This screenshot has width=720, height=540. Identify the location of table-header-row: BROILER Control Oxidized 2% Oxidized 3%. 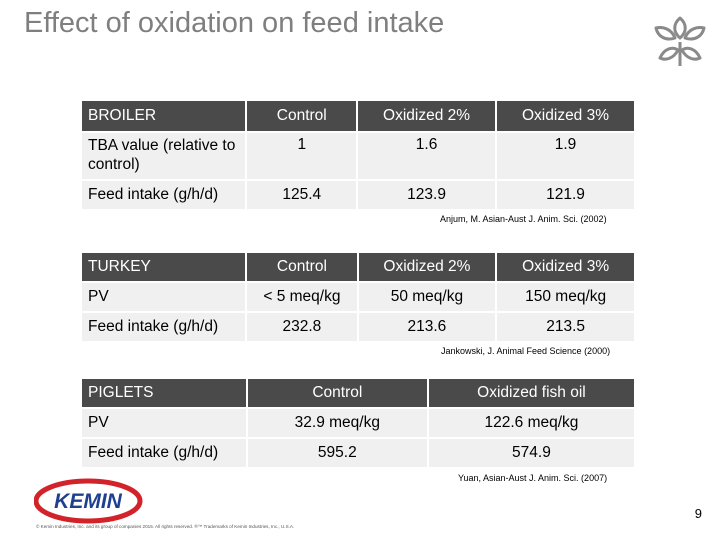
(358, 116).